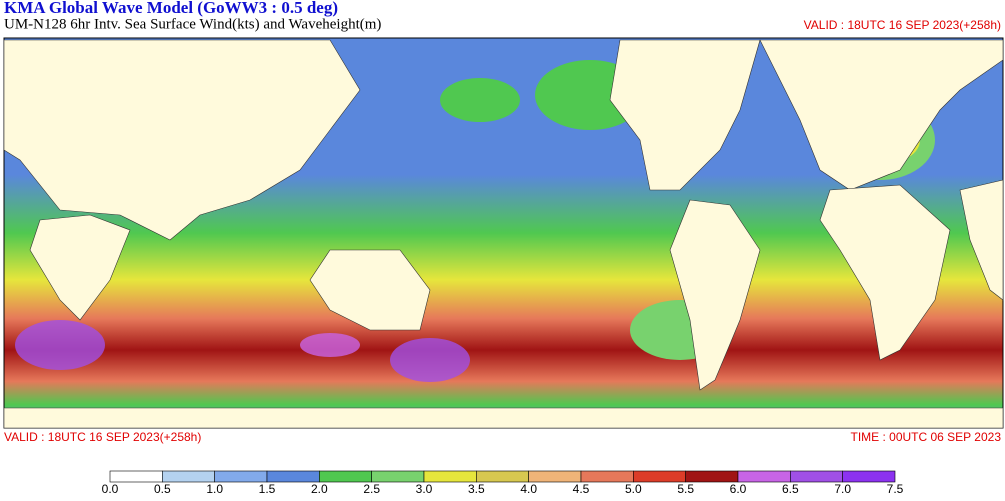  Describe the element at coordinates (476, 489) in the screenshot. I see `colorbar-tick-label: 3.5` at that location.